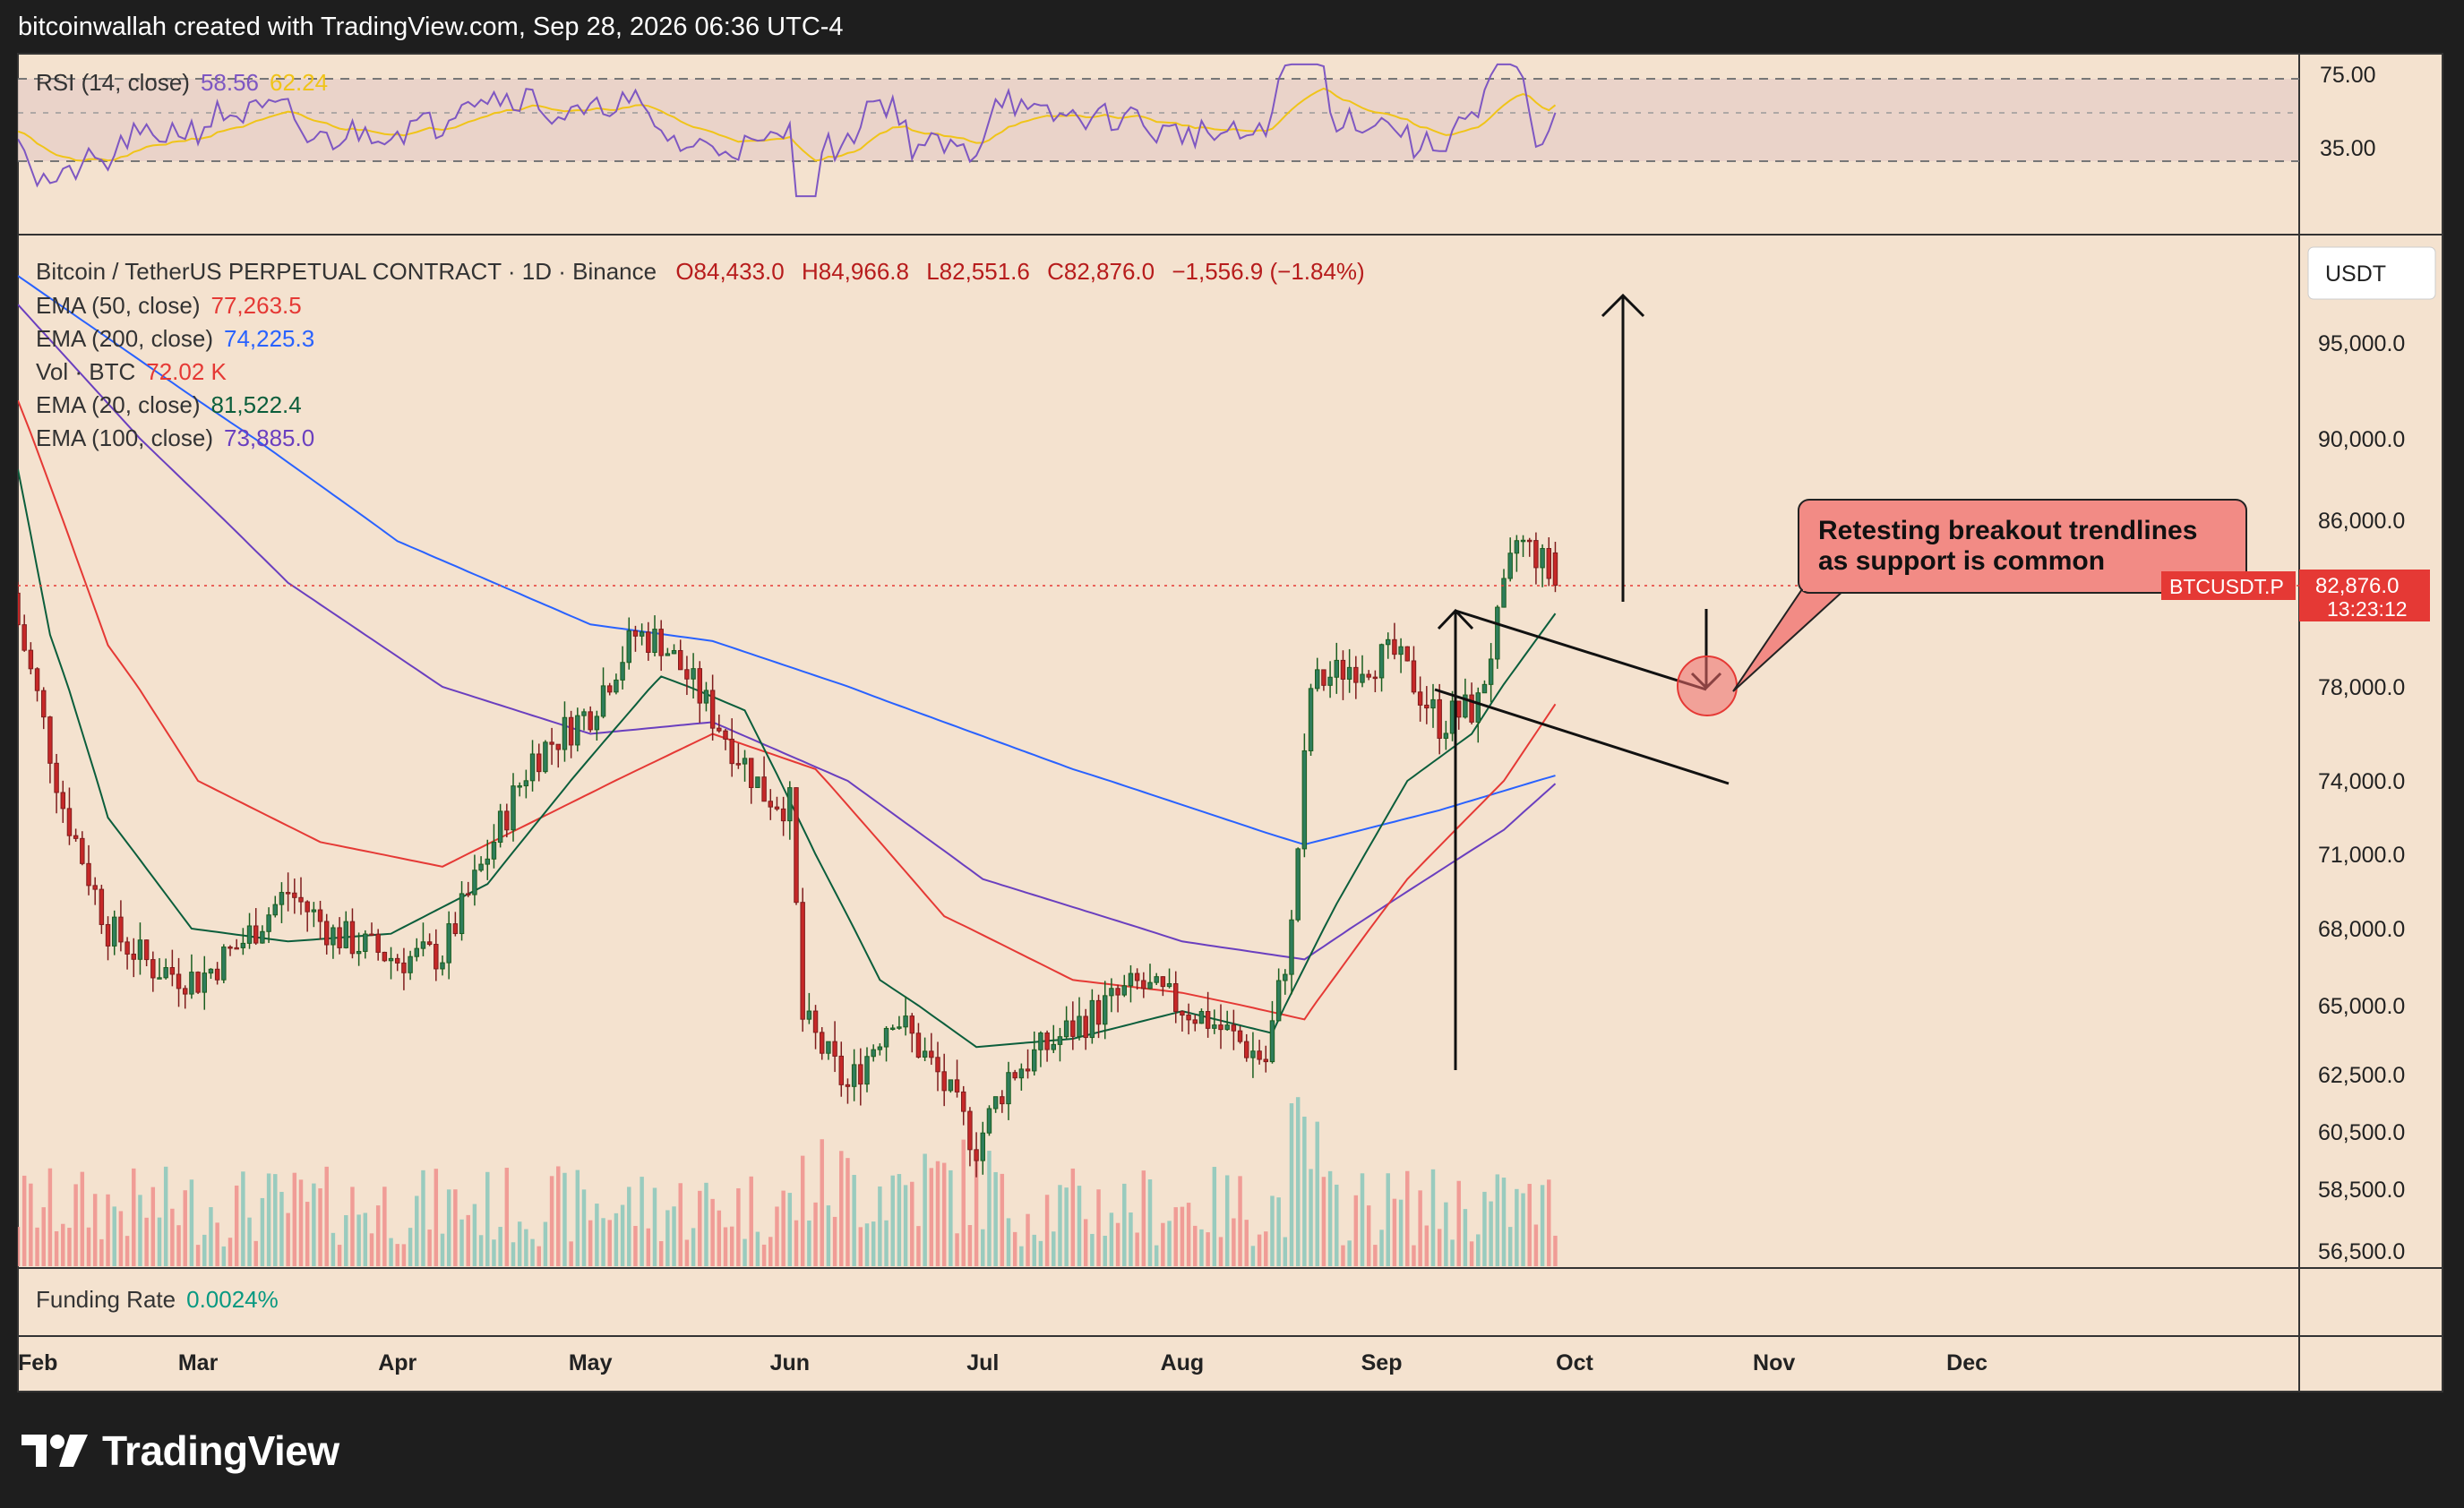 This screenshot has width=2464, height=1508. What do you see at coordinates (1382, 1362) in the screenshot?
I see `time-axis-label: Sep` at bounding box center [1382, 1362].